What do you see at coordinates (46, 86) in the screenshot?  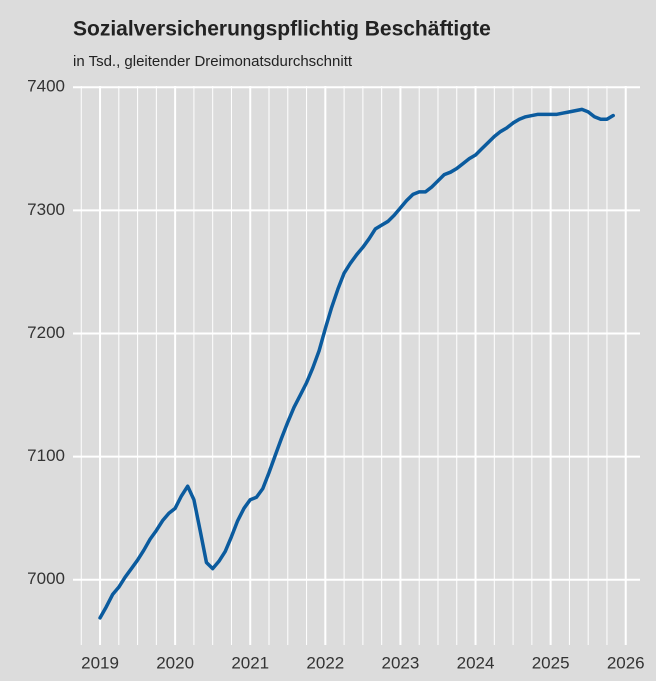 I see `y-tick-label: 7400` at bounding box center [46, 86].